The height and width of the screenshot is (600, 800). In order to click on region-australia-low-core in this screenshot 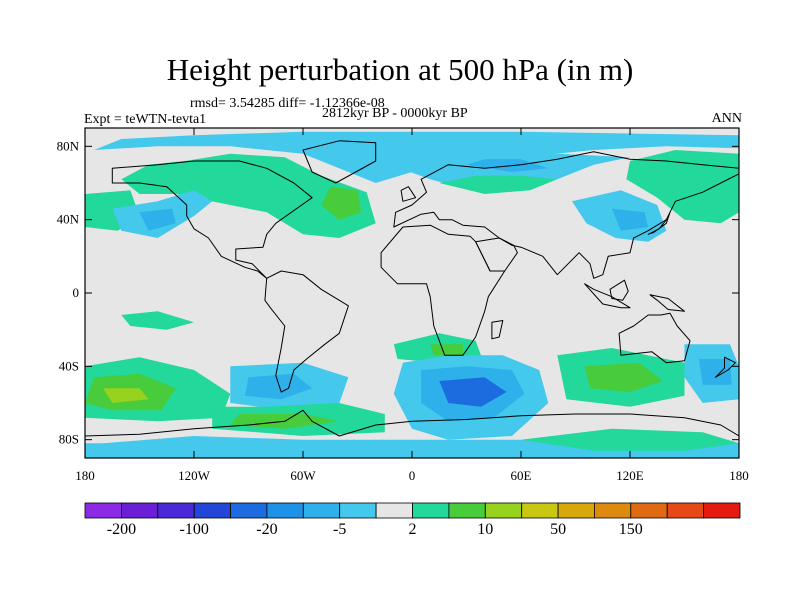, I will do `click(715, 372)`.